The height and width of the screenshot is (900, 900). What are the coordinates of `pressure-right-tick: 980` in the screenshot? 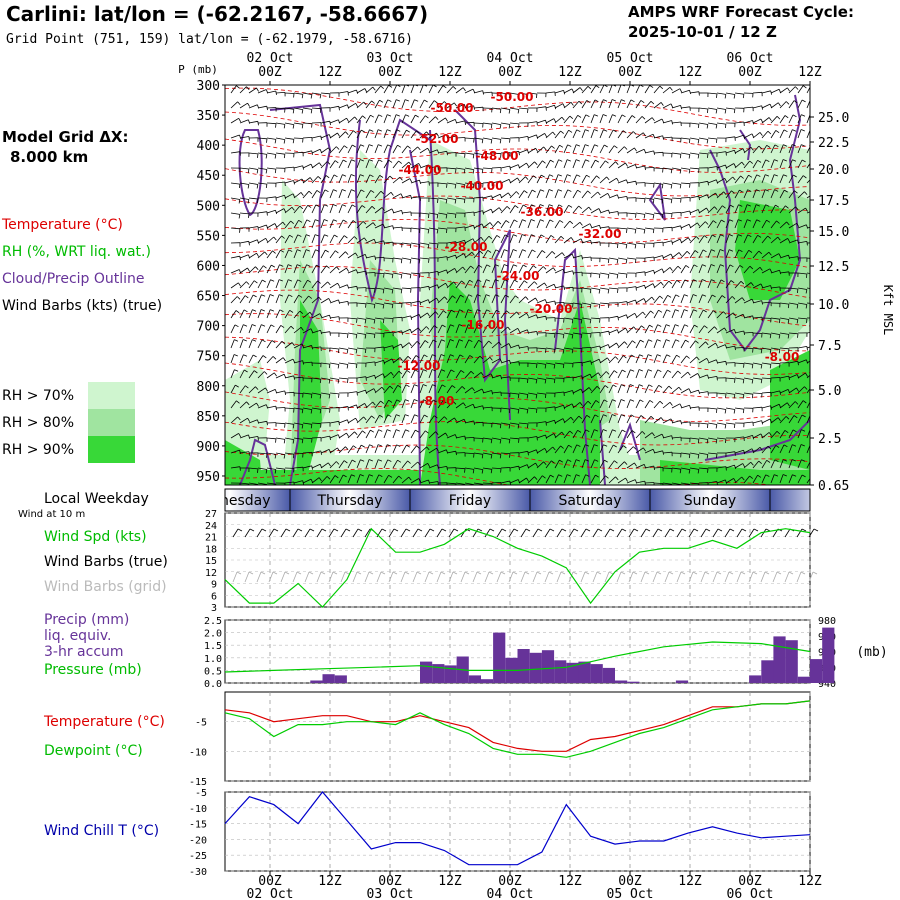 It's located at (827, 621).